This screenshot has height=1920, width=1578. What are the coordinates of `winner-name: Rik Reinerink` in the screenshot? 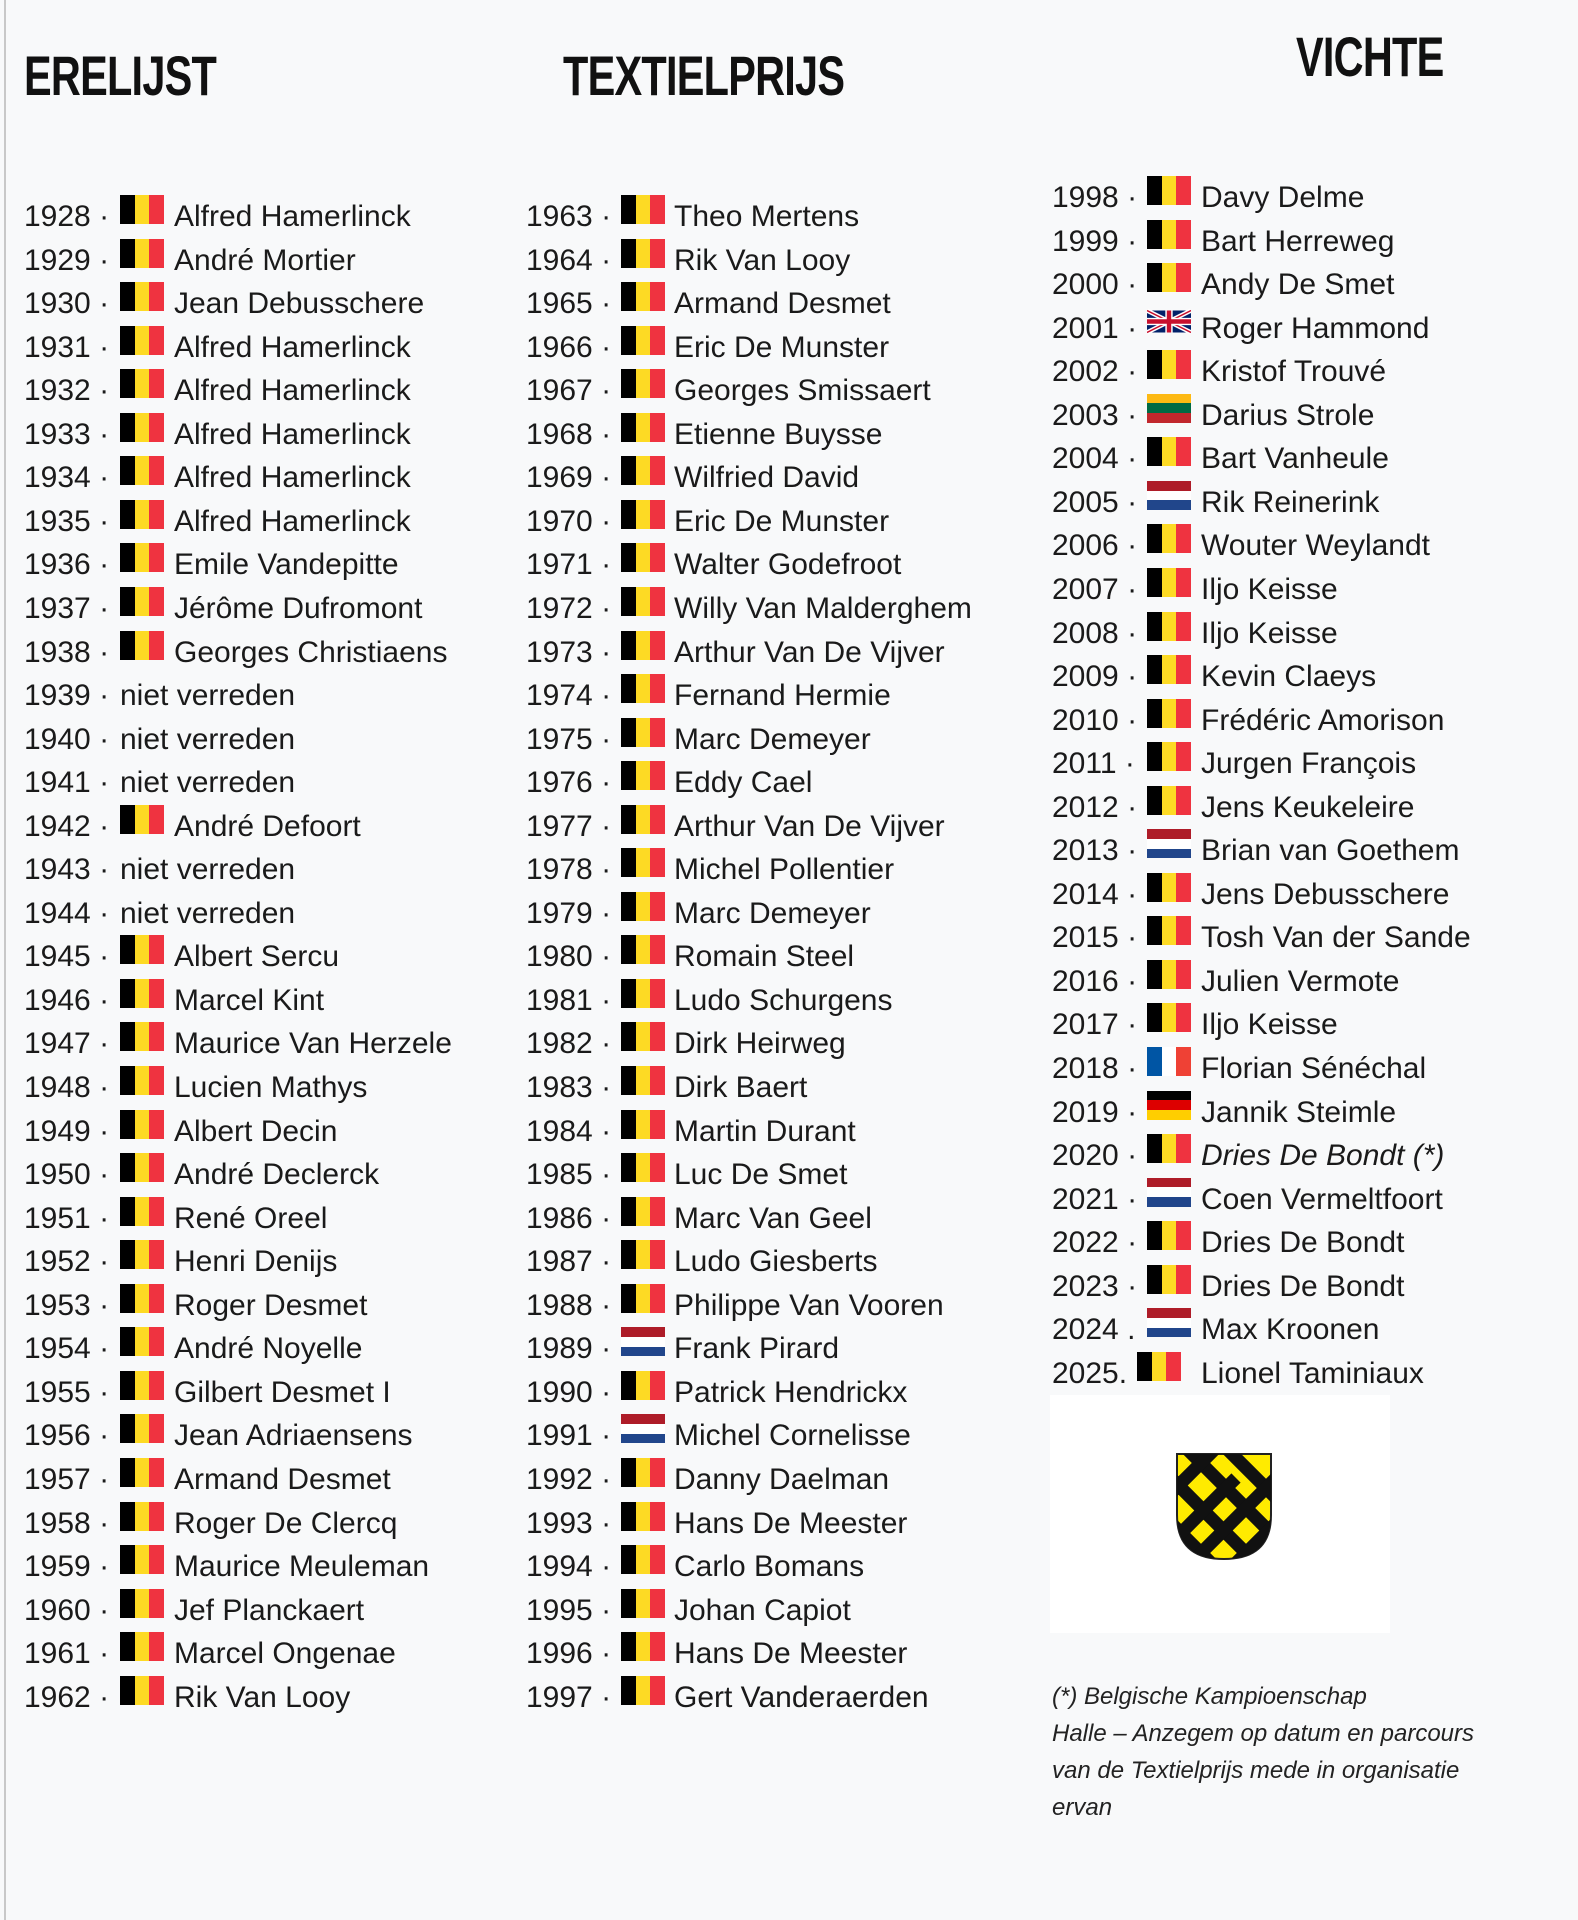 It's located at (1290, 502).